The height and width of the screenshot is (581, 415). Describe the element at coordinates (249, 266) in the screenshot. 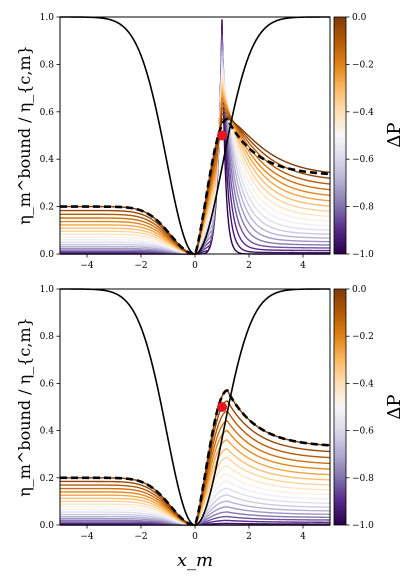

I see `top-x-tick-label: 2` at that location.